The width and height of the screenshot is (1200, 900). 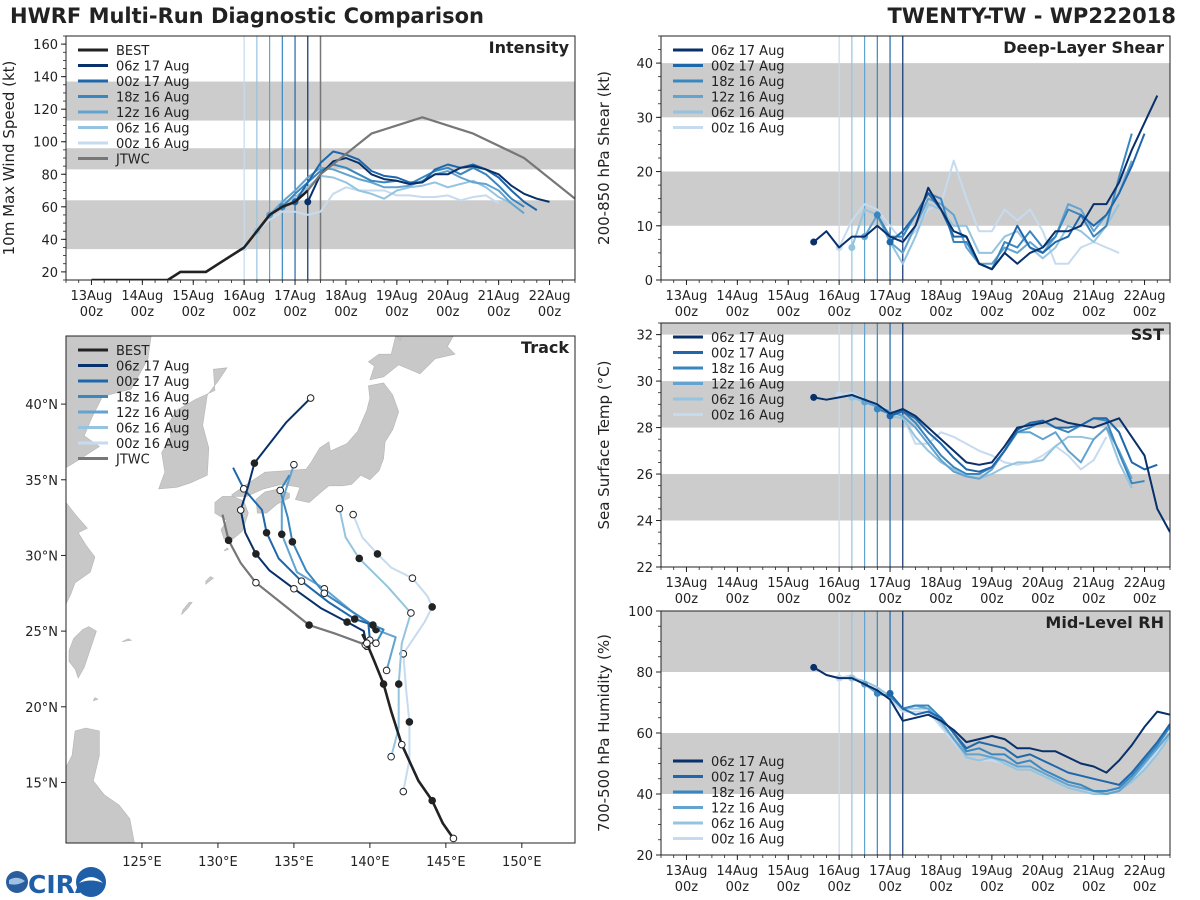 I want to click on panel-title: Intensity, so click(x=529, y=47).